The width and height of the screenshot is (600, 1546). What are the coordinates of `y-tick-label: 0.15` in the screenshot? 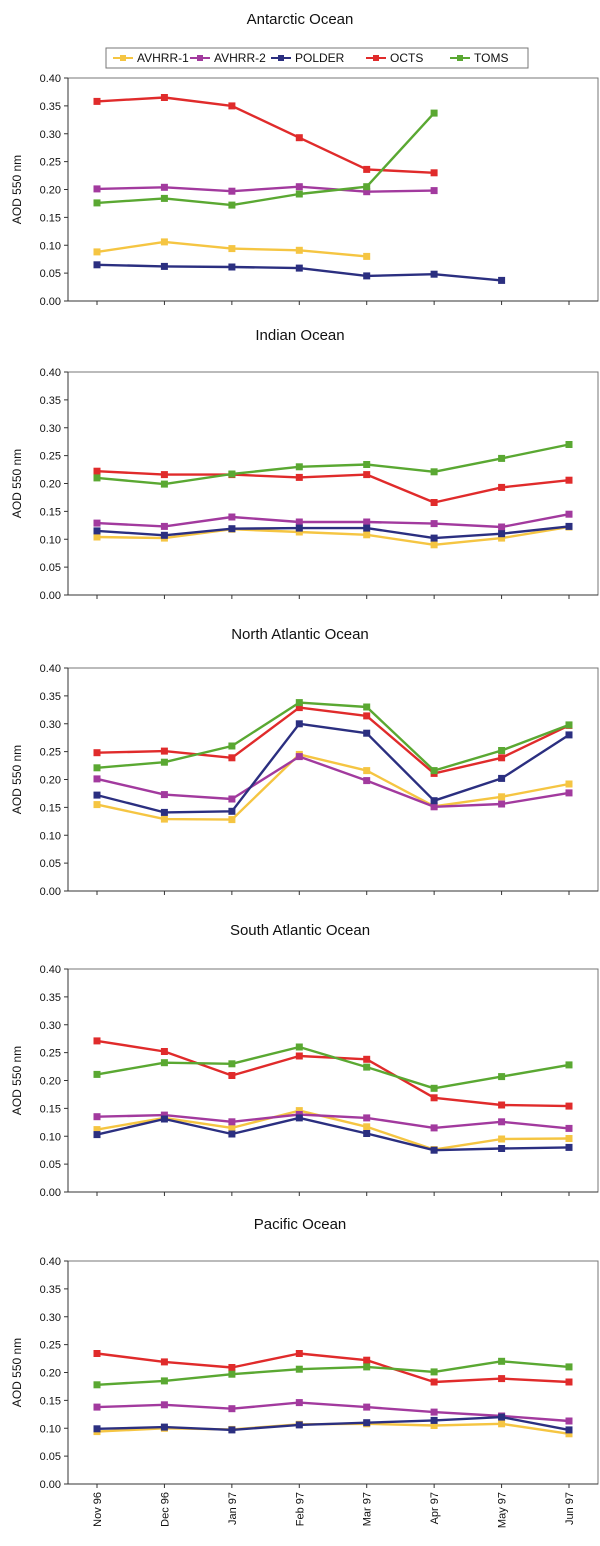 It's located at (50, 808).